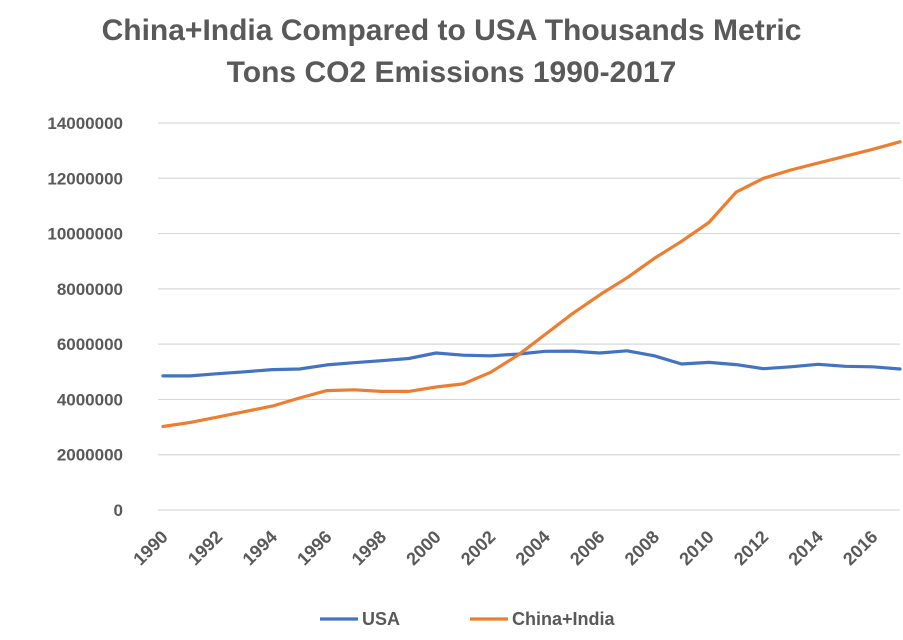 This screenshot has height=640, width=903. Describe the element at coordinates (90, 455) in the screenshot. I see `y-tick-label: 2000000` at that location.